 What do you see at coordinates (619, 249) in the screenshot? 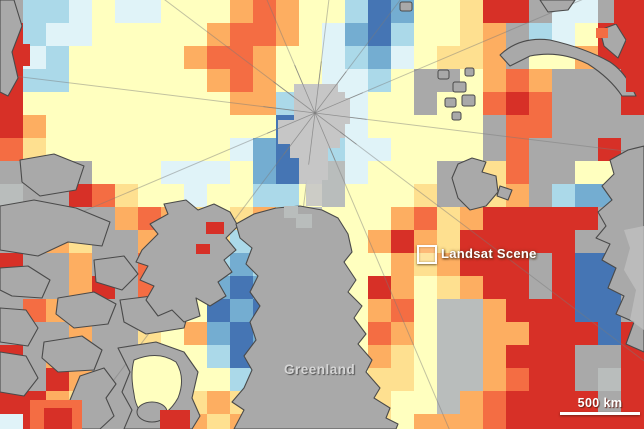
I see `land-scandinavia` at bounding box center [619, 249].